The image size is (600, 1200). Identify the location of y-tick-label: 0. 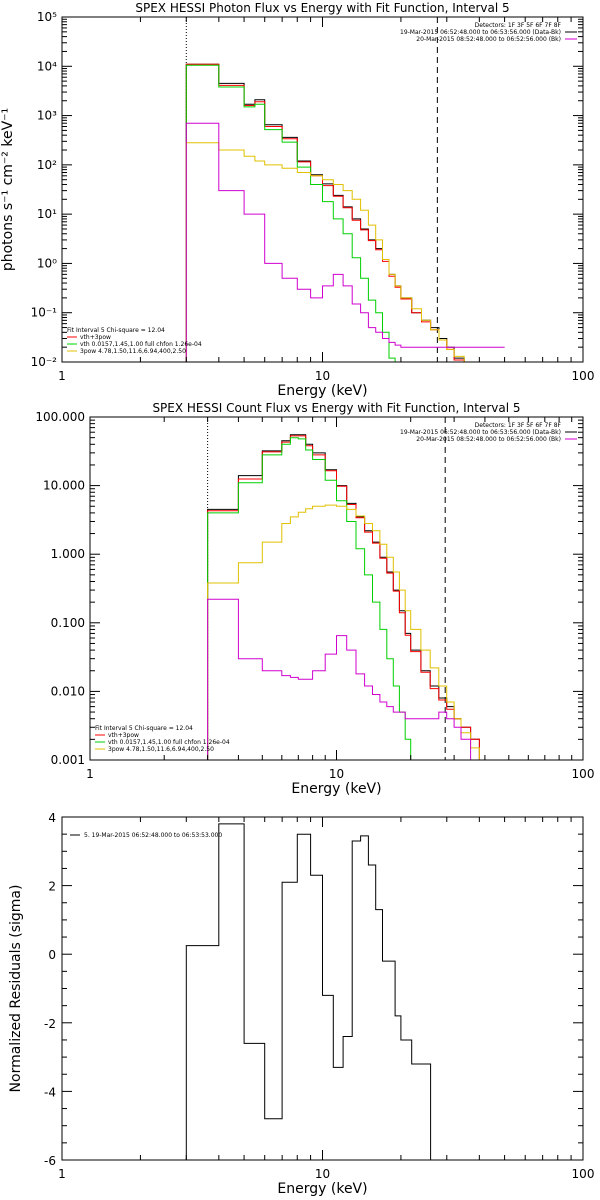
(52, 955).